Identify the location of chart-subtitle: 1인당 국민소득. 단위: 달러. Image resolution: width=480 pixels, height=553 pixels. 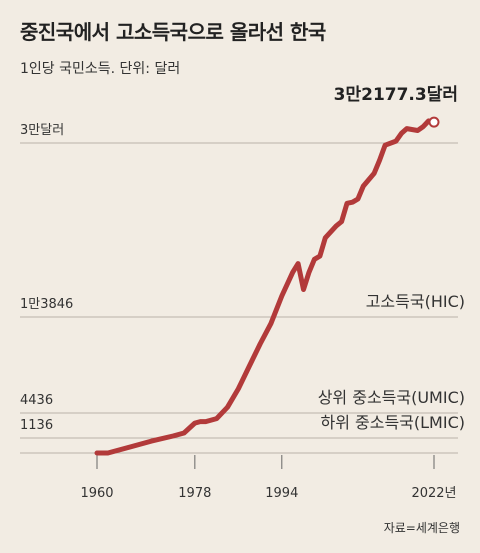
(100, 69).